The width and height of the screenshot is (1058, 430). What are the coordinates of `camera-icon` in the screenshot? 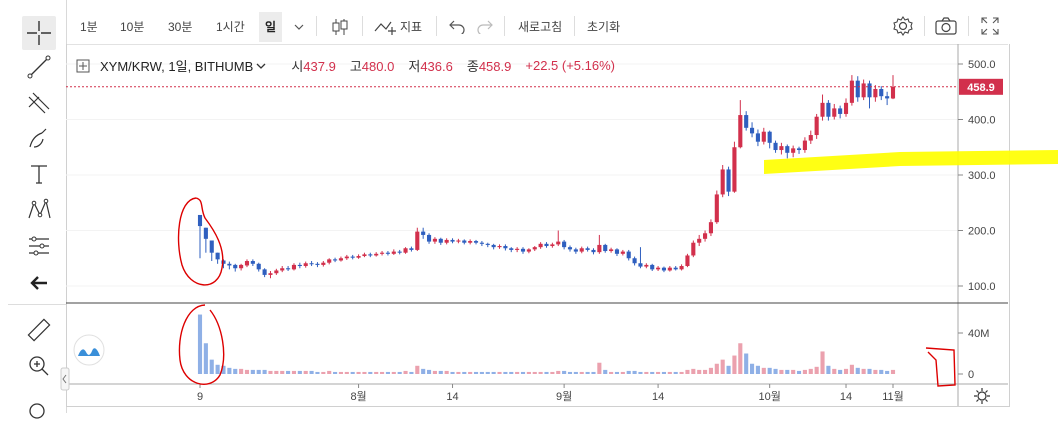 It's located at (946, 25).